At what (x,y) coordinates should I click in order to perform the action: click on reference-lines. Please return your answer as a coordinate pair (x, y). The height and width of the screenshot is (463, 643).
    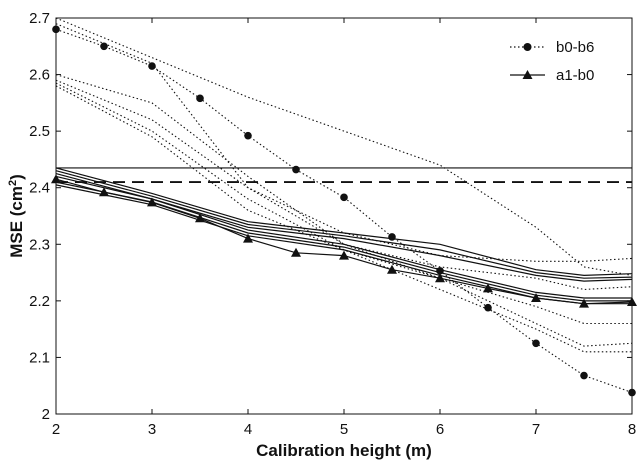
    Looking at the image, I should click on (344, 175).